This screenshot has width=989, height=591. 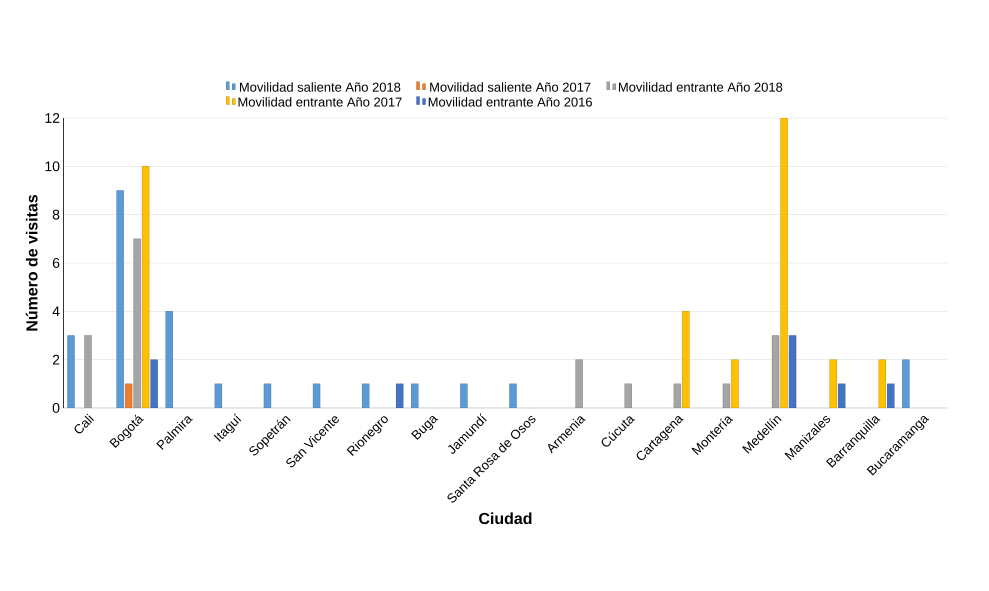 What do you see at coordinates (56, 311) in the screenshot?
I see `y-tick-label: 4` at bounding box center [56, 311].